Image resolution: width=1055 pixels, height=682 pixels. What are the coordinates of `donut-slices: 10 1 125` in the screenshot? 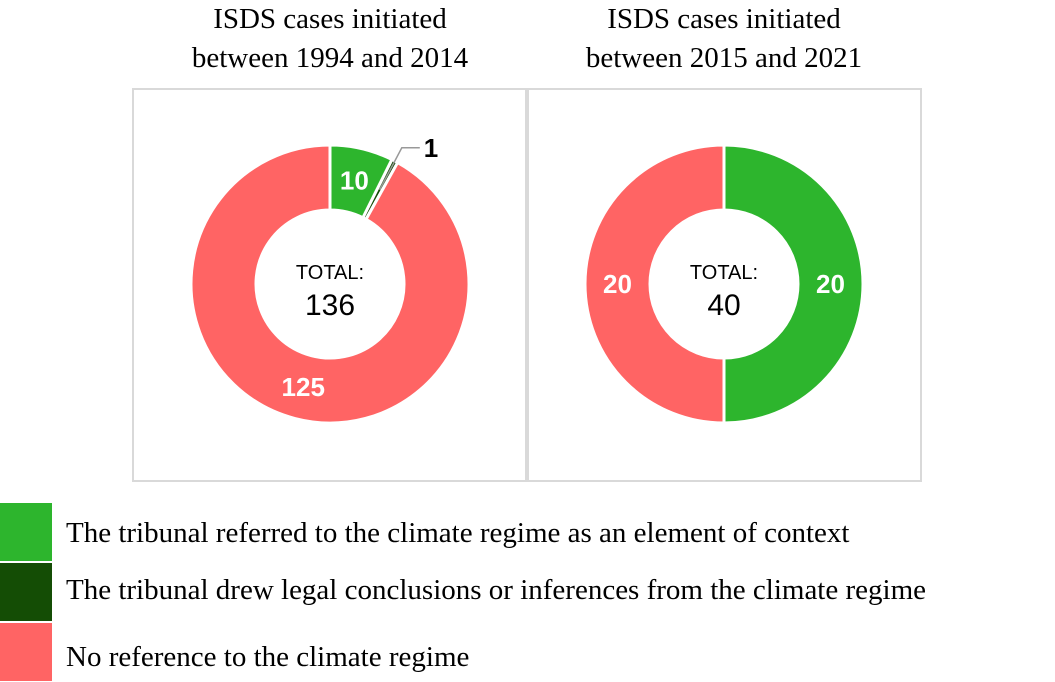 It's located at (330, 279).